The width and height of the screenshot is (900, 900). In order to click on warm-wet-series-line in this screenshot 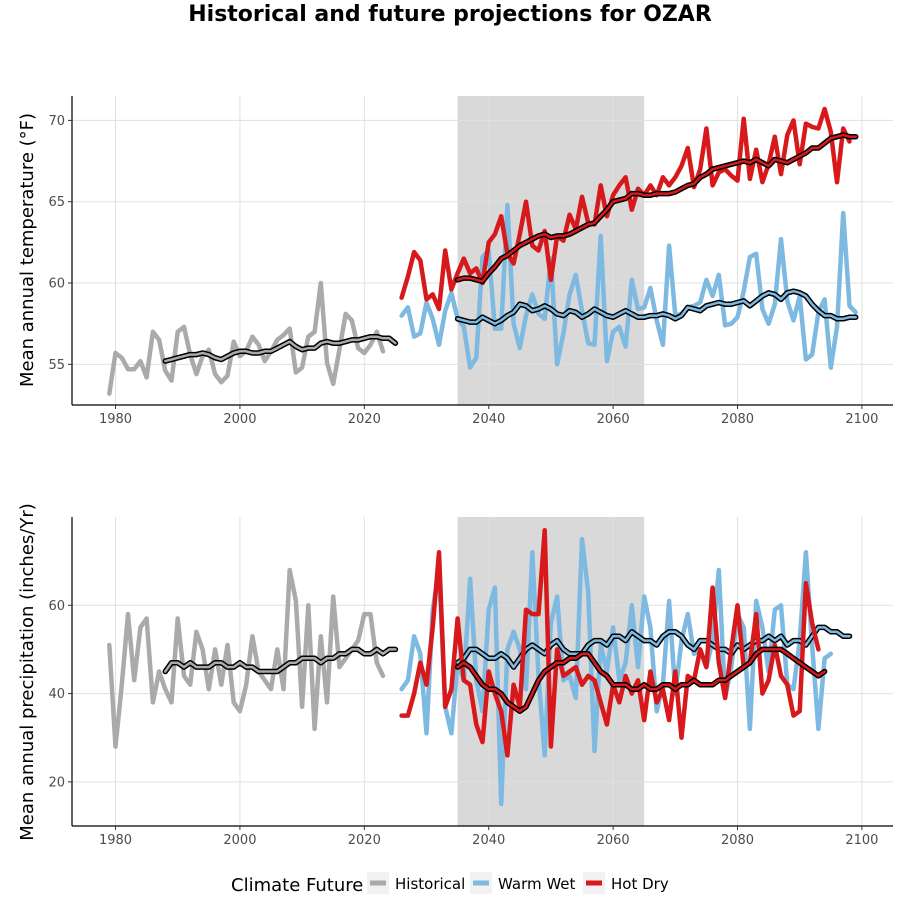, I will do `click(616, 671)`.